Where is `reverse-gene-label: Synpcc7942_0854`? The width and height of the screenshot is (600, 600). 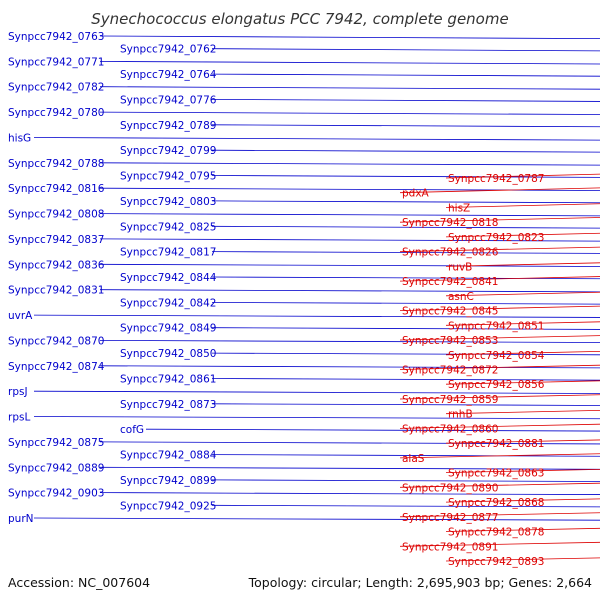
reverse-gene-label: Synpcc7942_0854 is located at coordinates (496, 356).